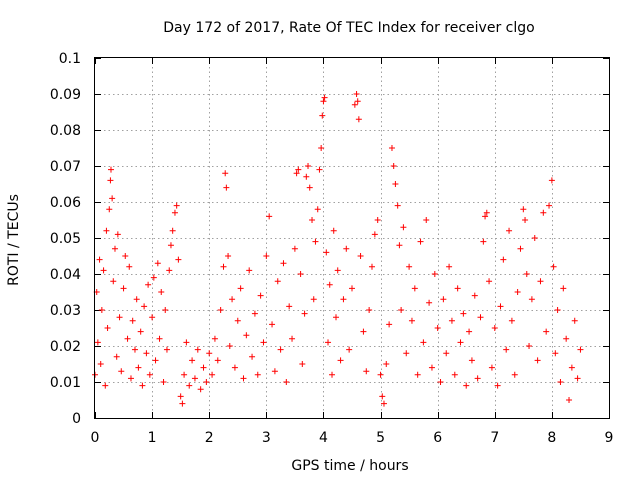 This screenshot has width=640, height=480. I want to click on x-tick-label: 1, so click(152, 438).